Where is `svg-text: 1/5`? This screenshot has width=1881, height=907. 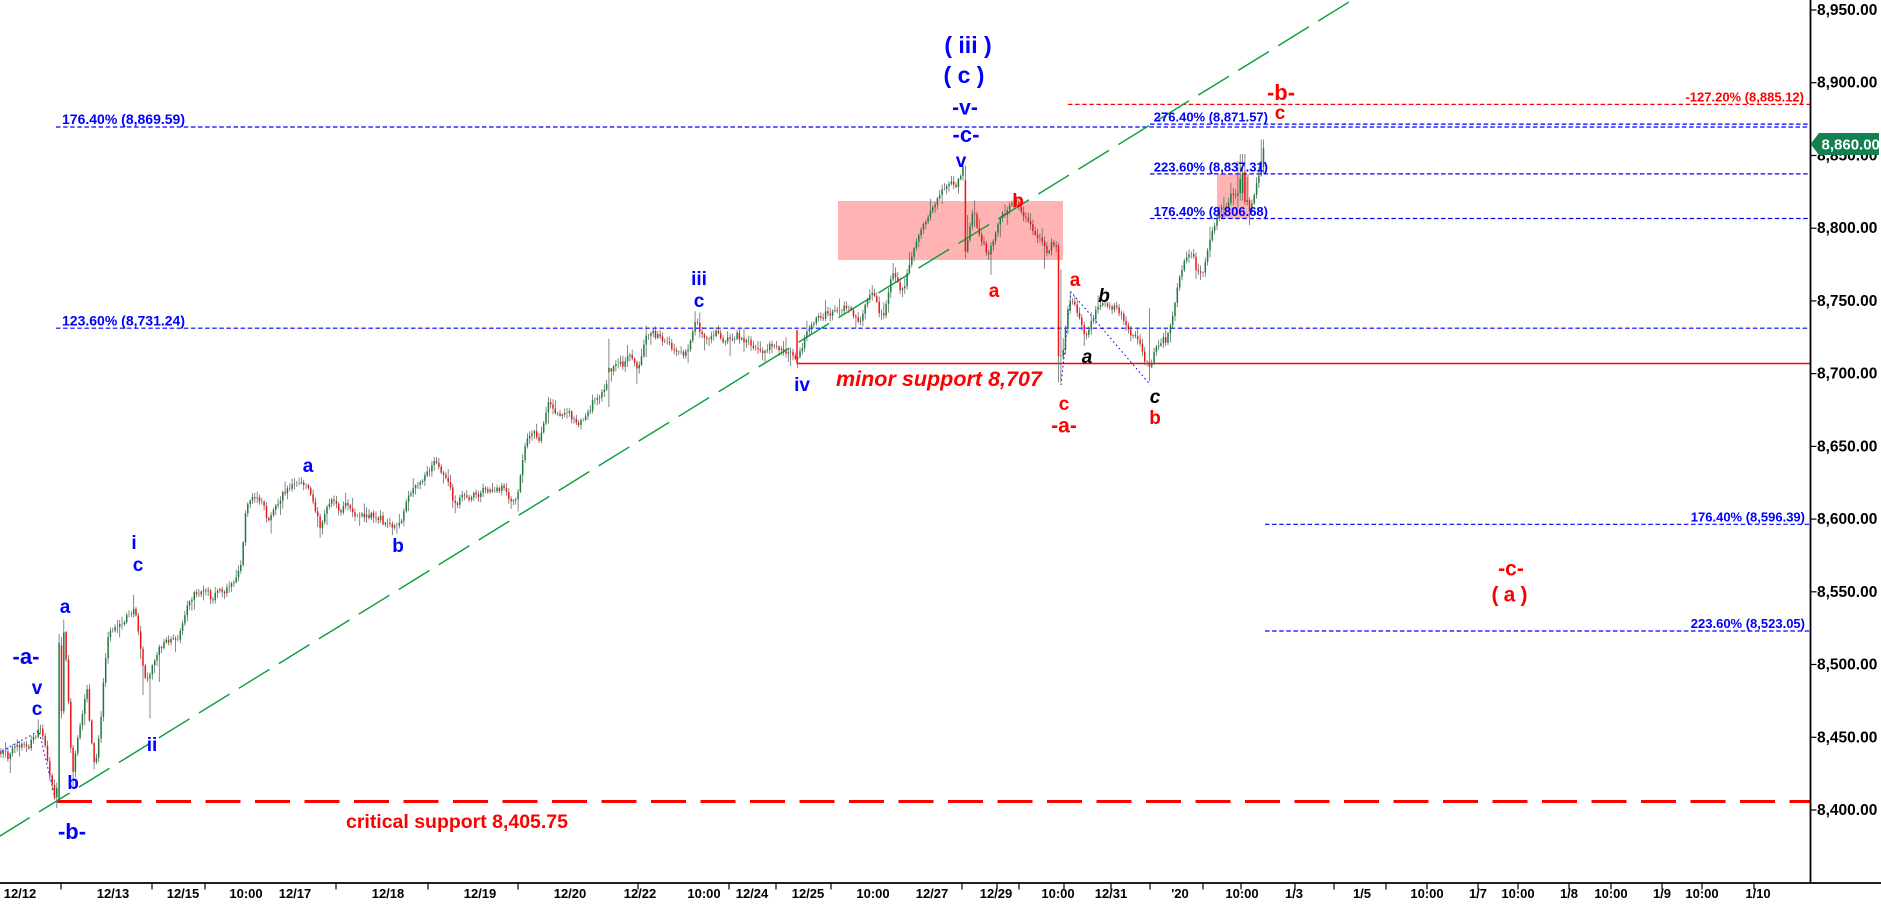 svg-text: 1/5 is located at coordinates (1362, 893).